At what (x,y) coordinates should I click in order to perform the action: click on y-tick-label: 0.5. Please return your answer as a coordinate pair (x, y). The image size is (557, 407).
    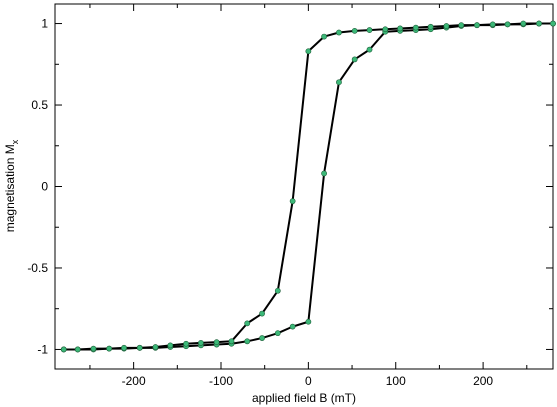
    Looking at the image, I should click on (39, 105).